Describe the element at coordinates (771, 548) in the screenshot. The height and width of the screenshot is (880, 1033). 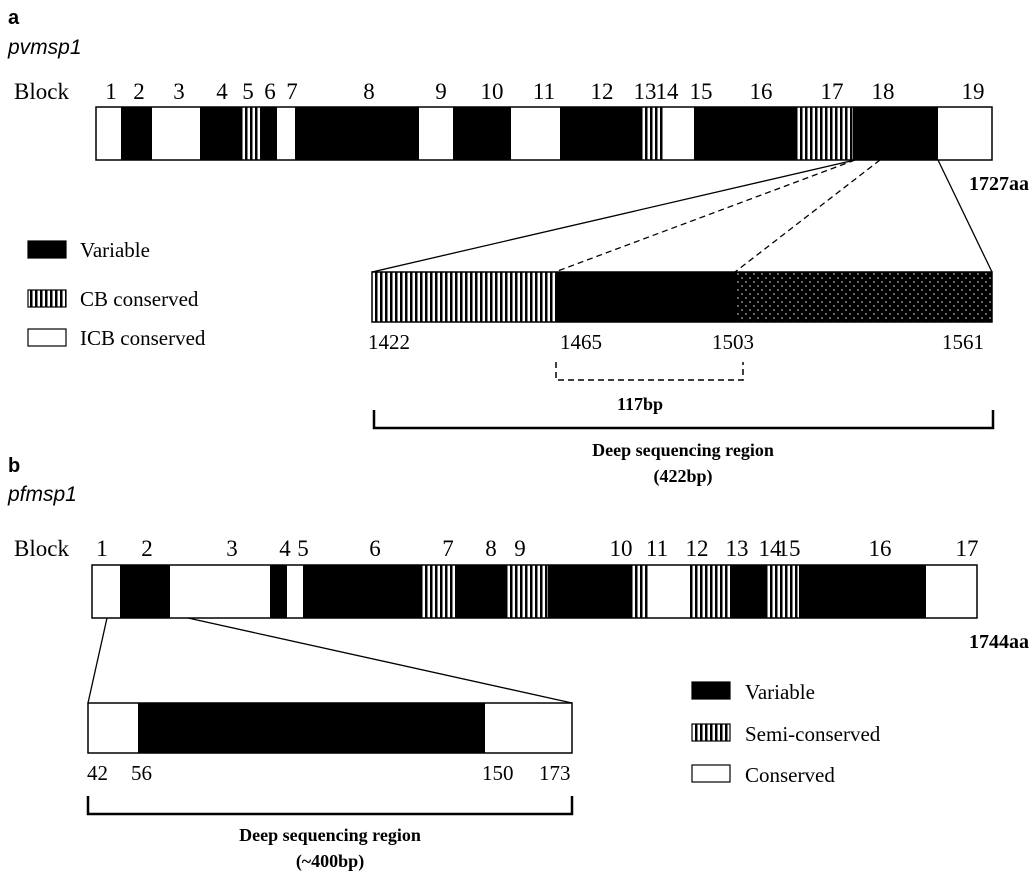
I see `panel-b-block-number-14: 14` at that location.